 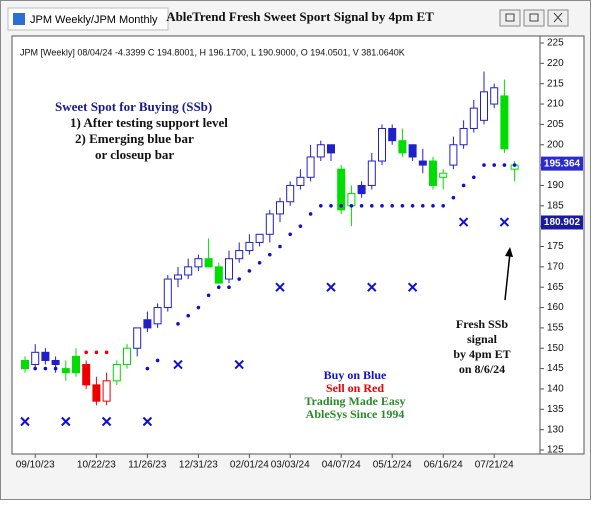 What do you see at coordinates (555, 104) in the screenshot?
I see `y-tick-label: 210` at bounding box center [555, 104].